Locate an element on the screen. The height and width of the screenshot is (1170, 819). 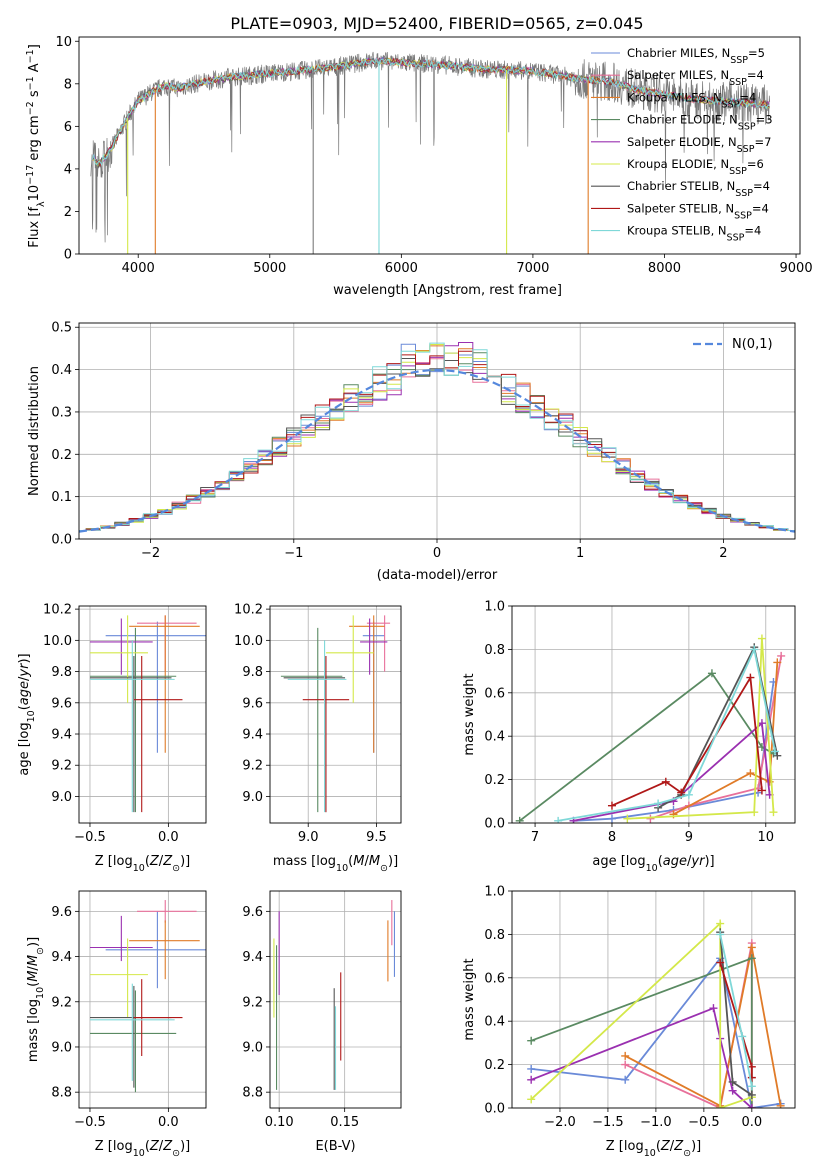
y-axis-label: mass [log10(M/M⊙)] is located at coordinates (36, 999).